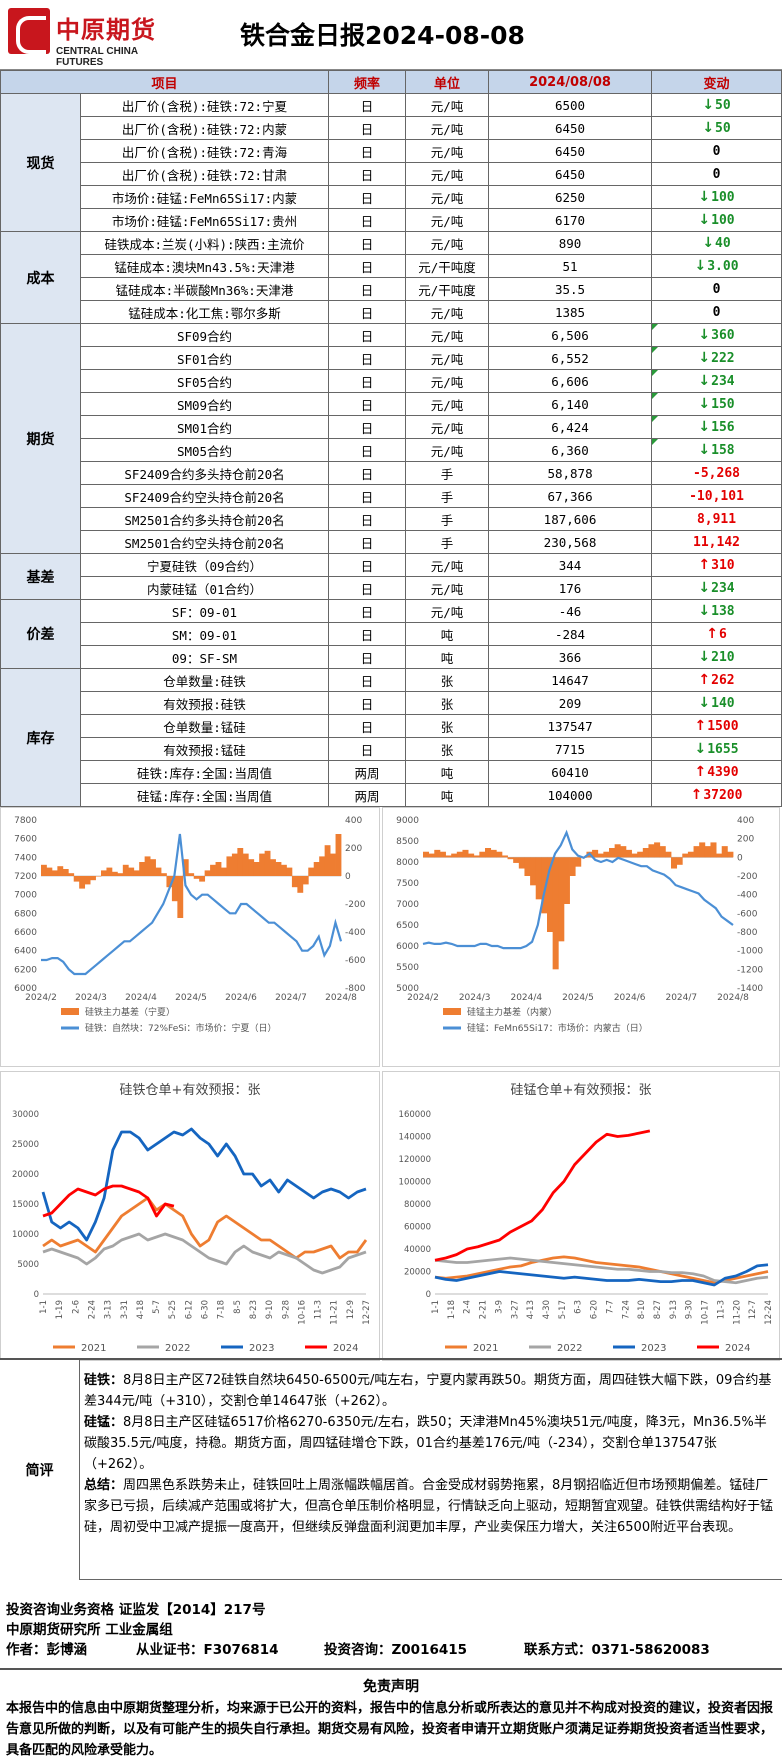 Image resolution: width=782 pixels, height=1756 pixels. What do you see at coordinates (204, 174) in the screenshot?
I see `cell-item: 出厂价(含税):硅铁:72:甘肃` at bounding box center [204, 174].